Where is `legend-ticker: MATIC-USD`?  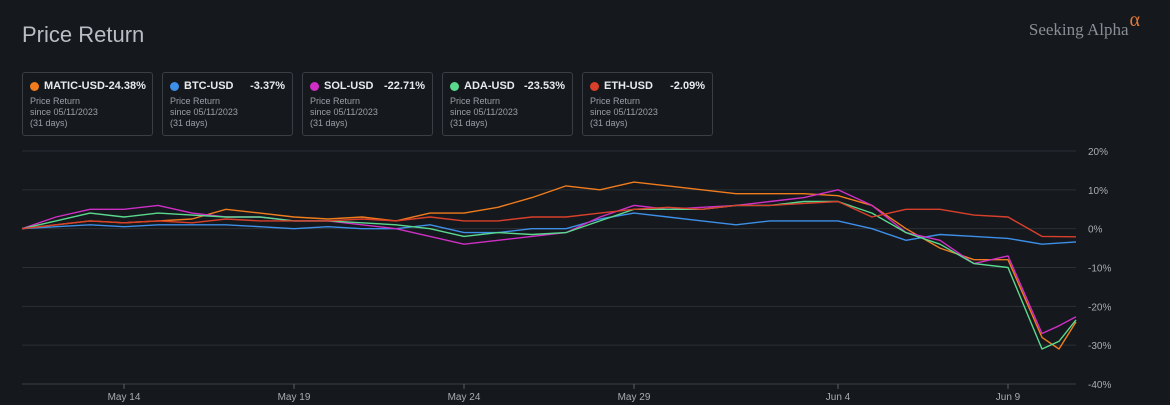 legend-ticker: MATIC-USD is located at coordinates (74, 86).